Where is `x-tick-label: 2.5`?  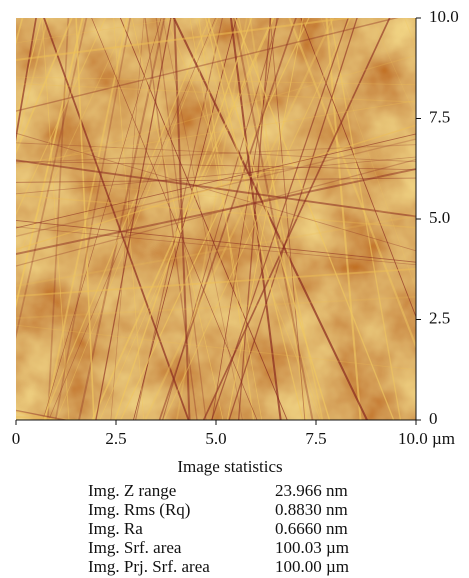
x-tick-label: 2.5 is located at coordinates (115, 438).